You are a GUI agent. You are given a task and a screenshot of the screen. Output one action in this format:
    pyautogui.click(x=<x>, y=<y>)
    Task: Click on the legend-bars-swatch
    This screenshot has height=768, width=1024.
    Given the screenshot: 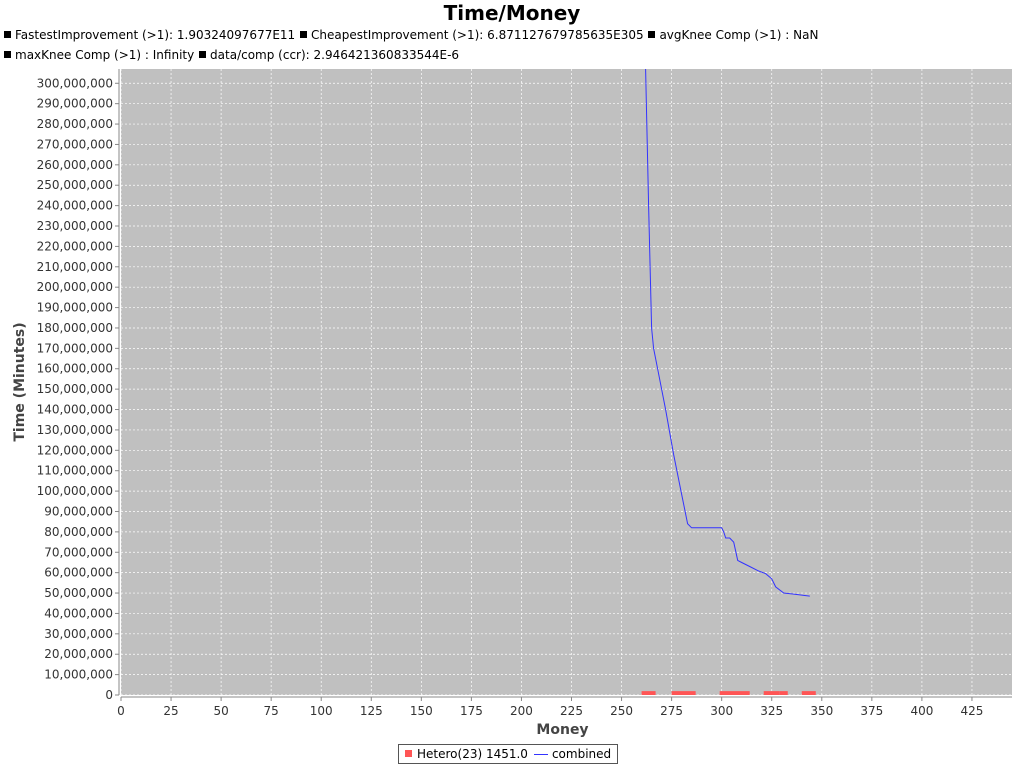 What is the action you would take?
    pyautogui.click(x=408, y=753)
    